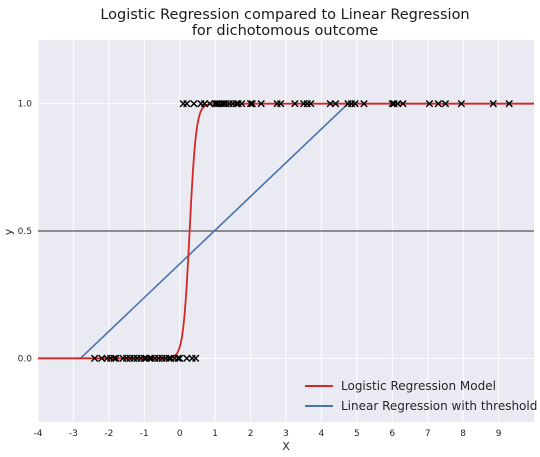 The image size is (540, 457). I want to click on x-tick-label: -4, so click(38, 434).